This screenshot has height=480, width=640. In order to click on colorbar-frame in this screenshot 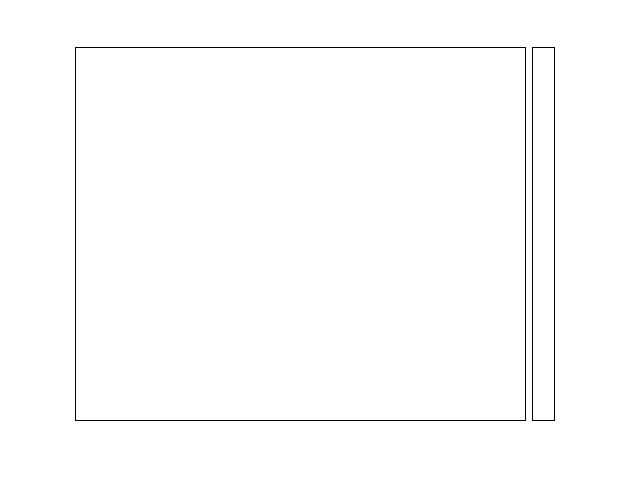, I will do `click(543, 234)`.